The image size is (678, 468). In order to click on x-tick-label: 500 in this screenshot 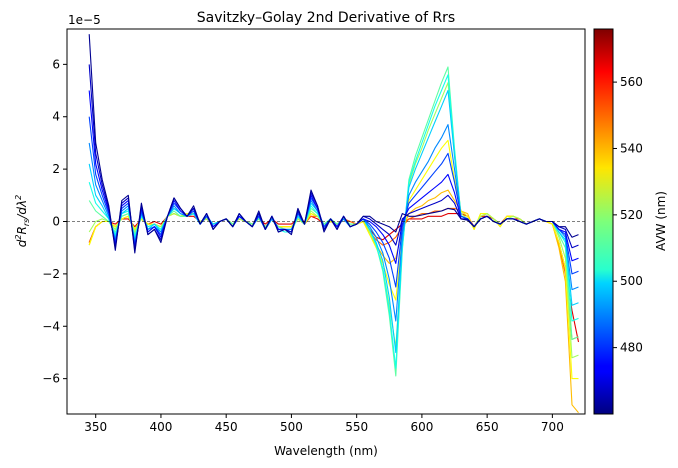, I will do `click(291, 427)`.